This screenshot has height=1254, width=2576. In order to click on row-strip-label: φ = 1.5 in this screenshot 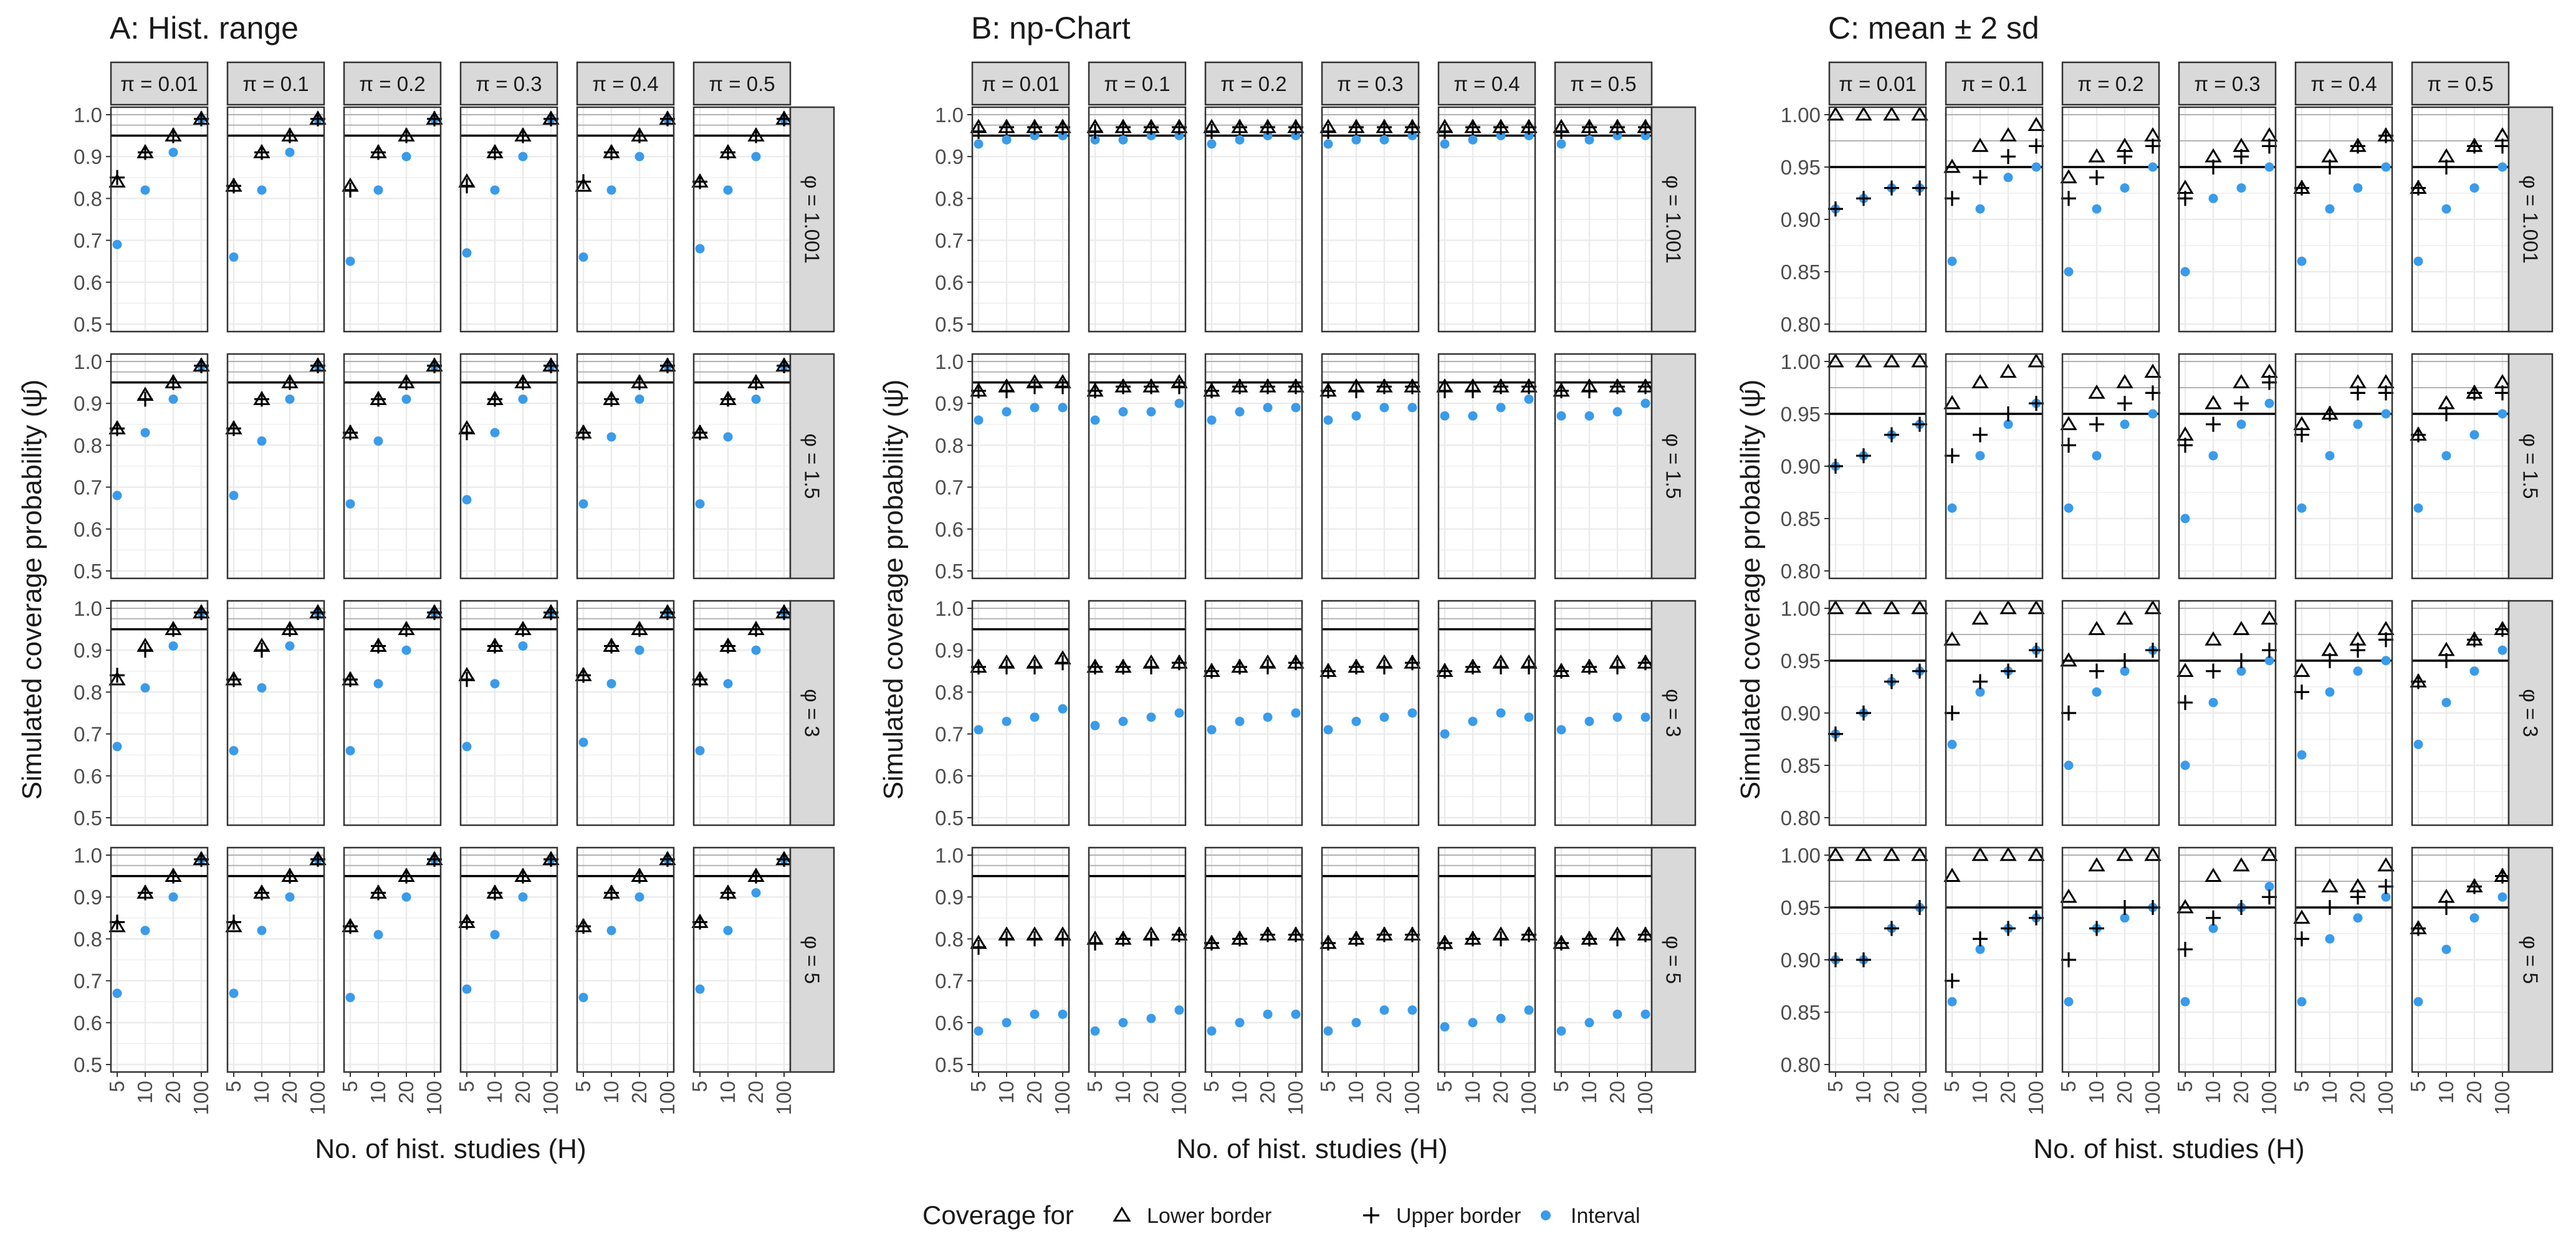, I will do `click(2531, 466)`.